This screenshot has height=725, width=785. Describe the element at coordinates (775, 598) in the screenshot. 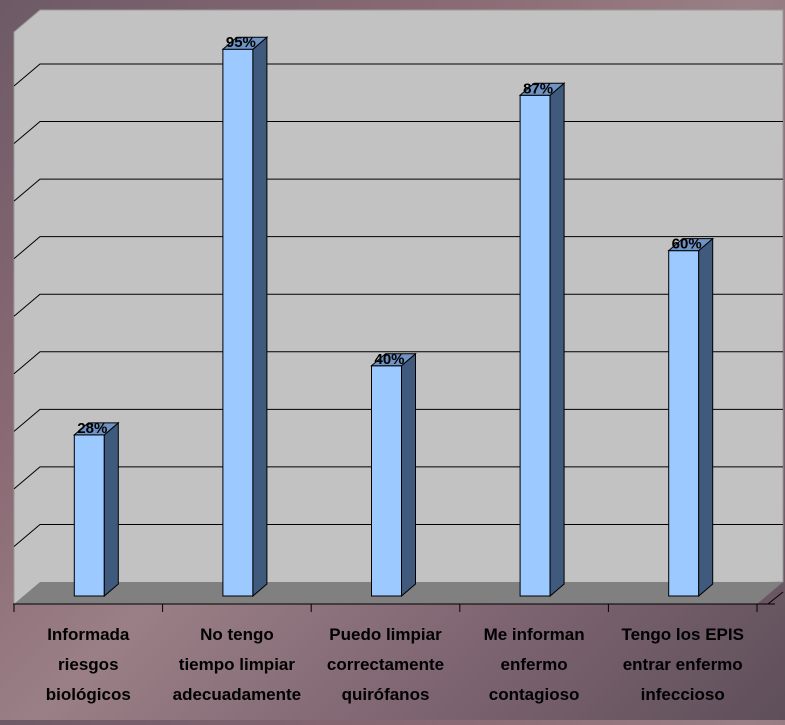

I see `x-axis-depth-line` at that location.